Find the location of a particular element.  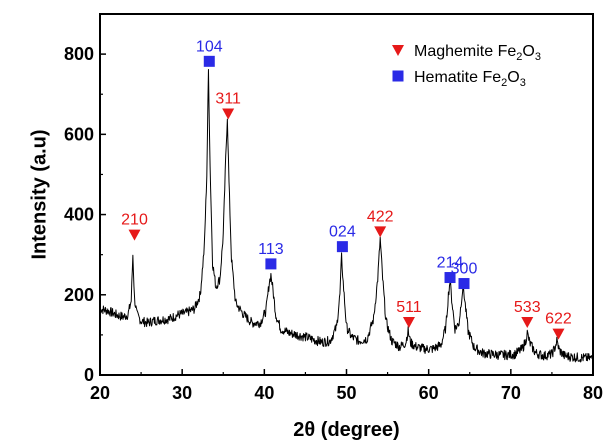

x-tick-label: 50 is located at coordinates (346, 393).